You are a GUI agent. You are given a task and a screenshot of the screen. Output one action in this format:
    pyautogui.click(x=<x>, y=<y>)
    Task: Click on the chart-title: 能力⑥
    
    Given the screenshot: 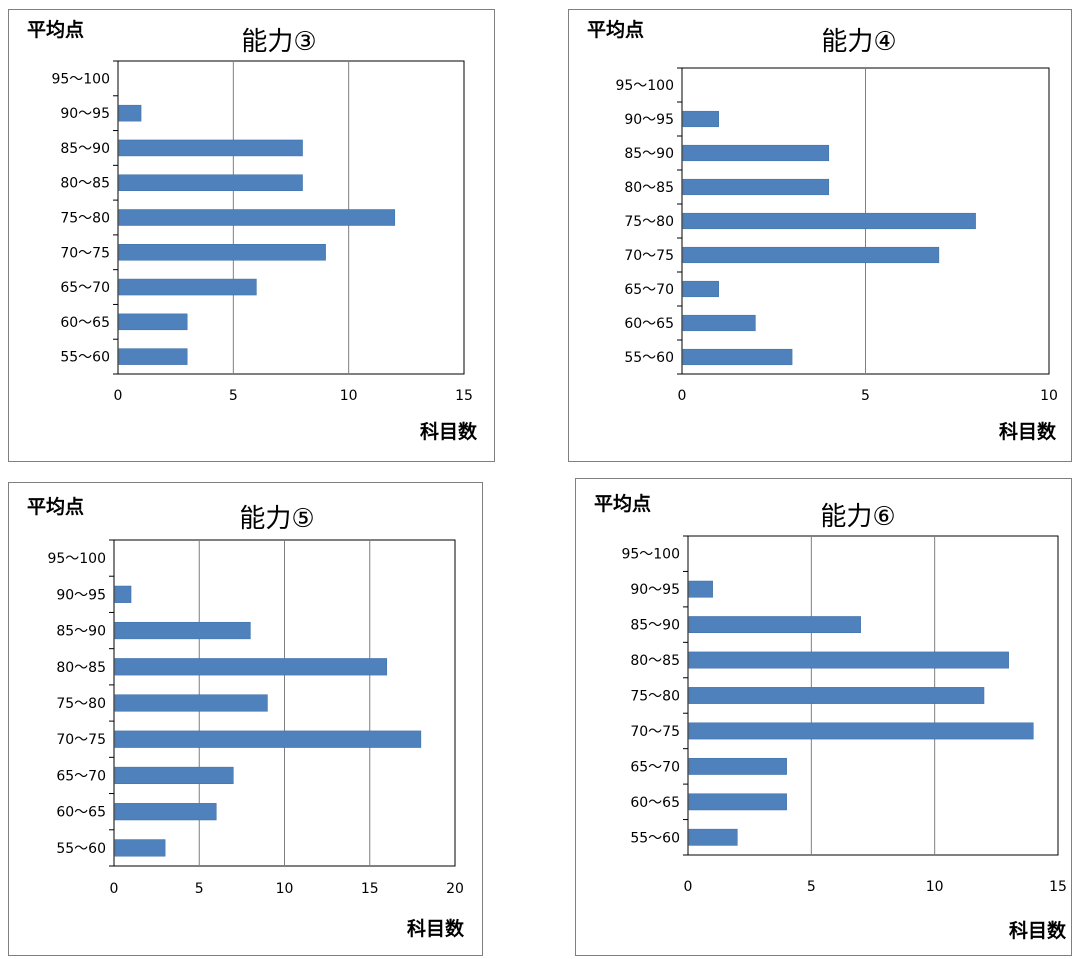 What is the action you would take?
    pyautogui.click(x=857, y=517)
    